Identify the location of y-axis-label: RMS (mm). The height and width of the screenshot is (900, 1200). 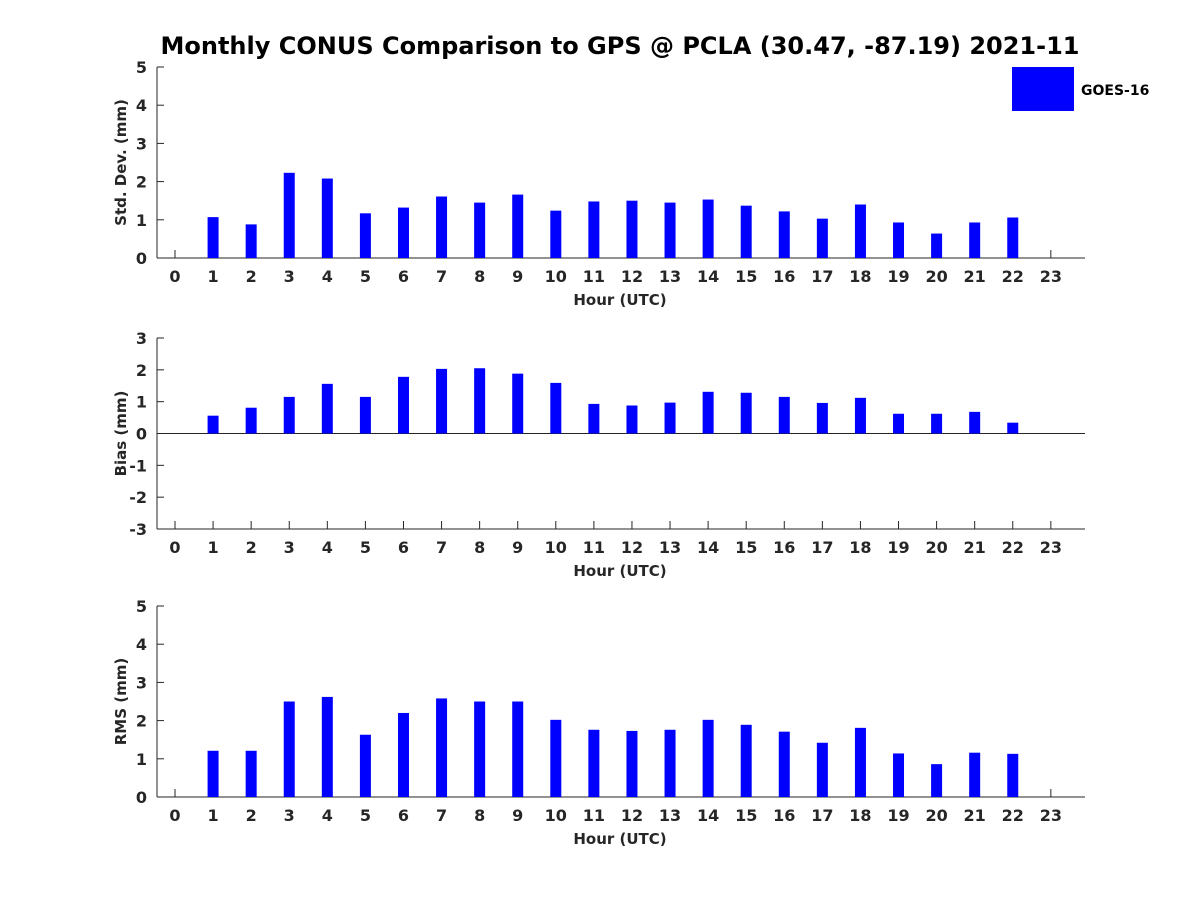
(121, 701).